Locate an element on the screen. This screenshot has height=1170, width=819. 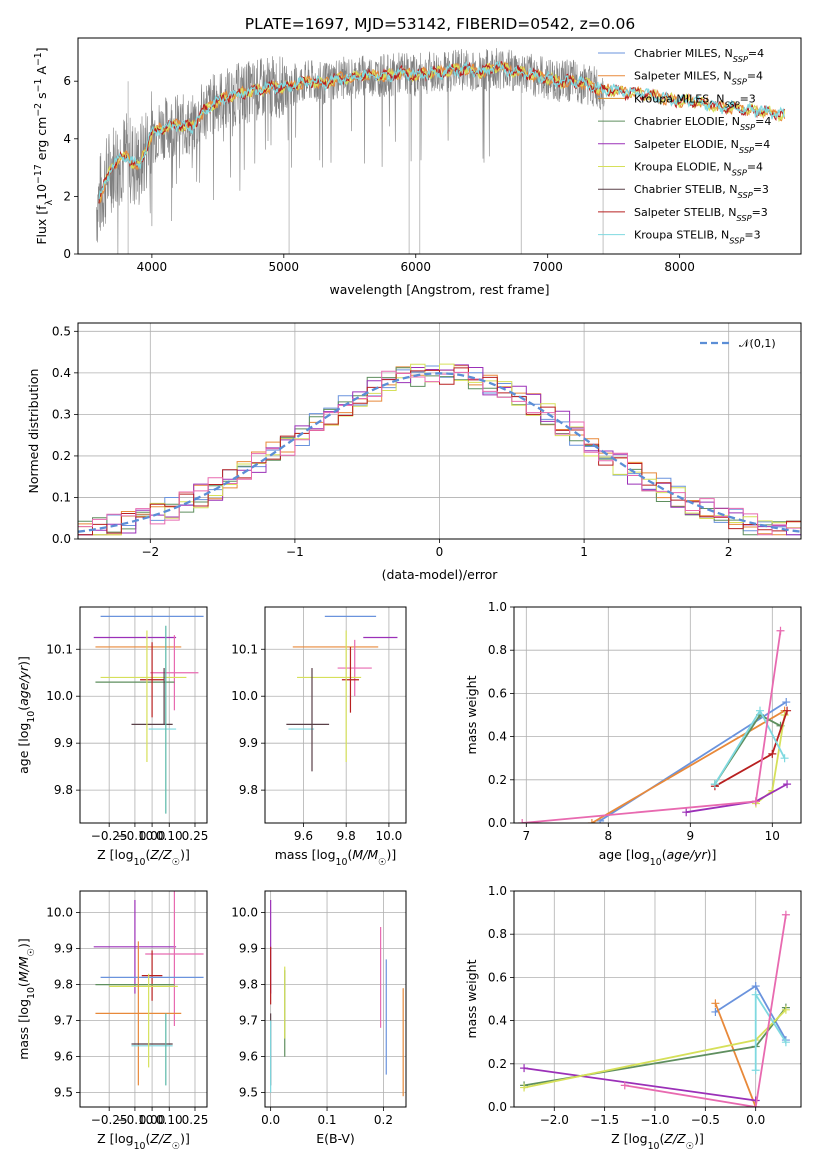
x-tick-label: 0.0 is located at coordinates (270, 1120).